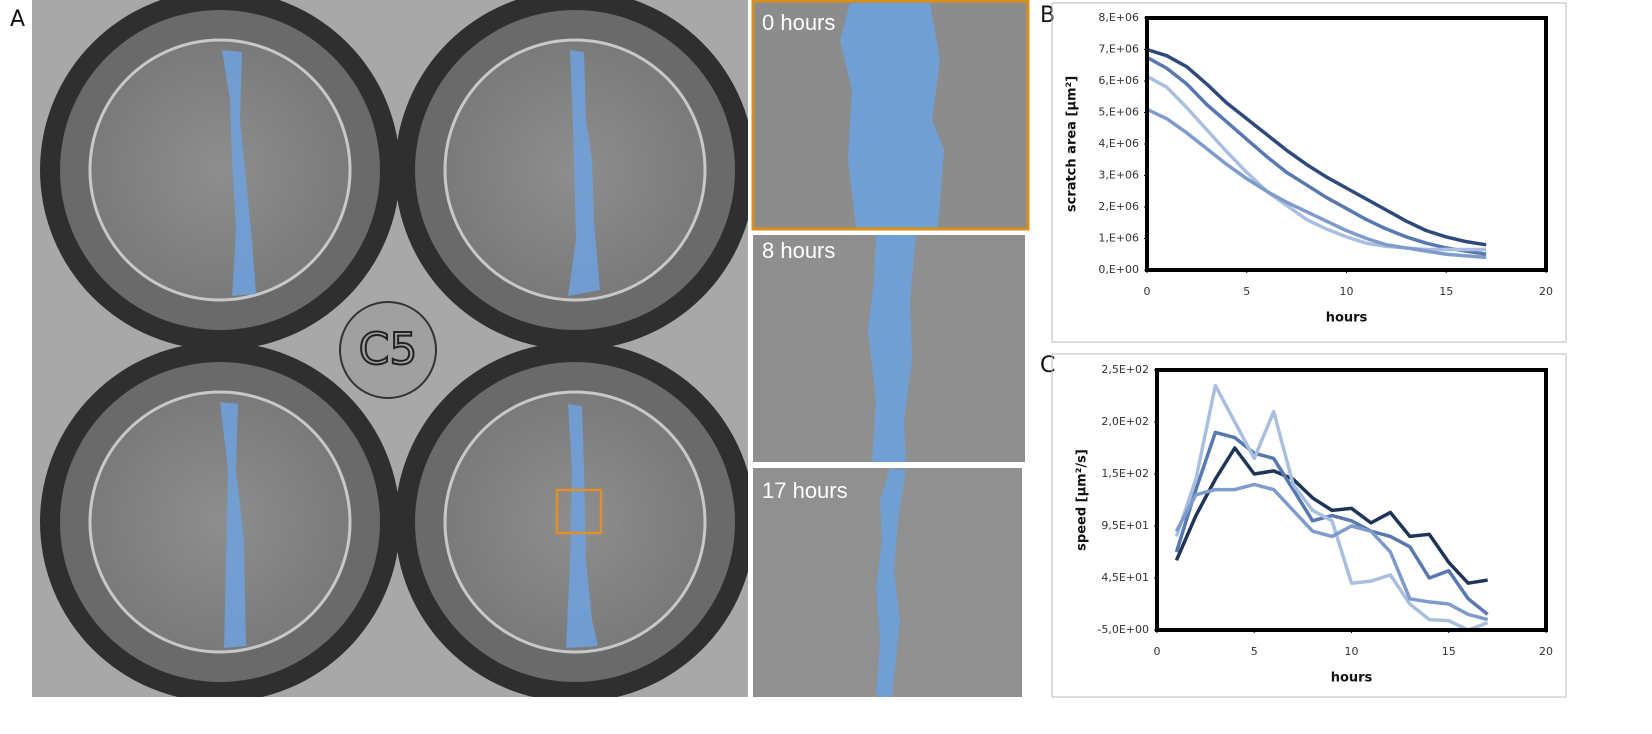 The height and width of the screenshot is (734, 1652). I want to click on panel-label: B, so click(1047, 15).